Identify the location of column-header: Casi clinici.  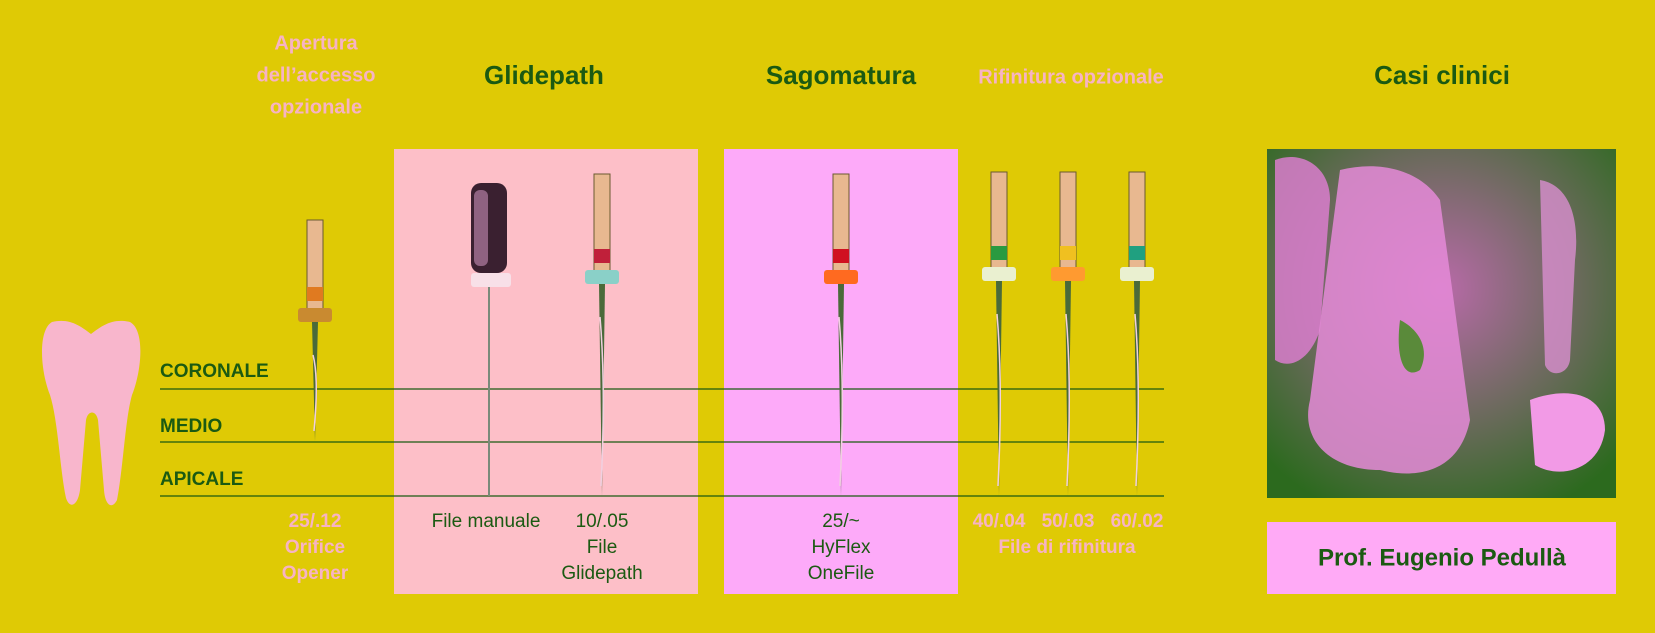
(1442, 75).